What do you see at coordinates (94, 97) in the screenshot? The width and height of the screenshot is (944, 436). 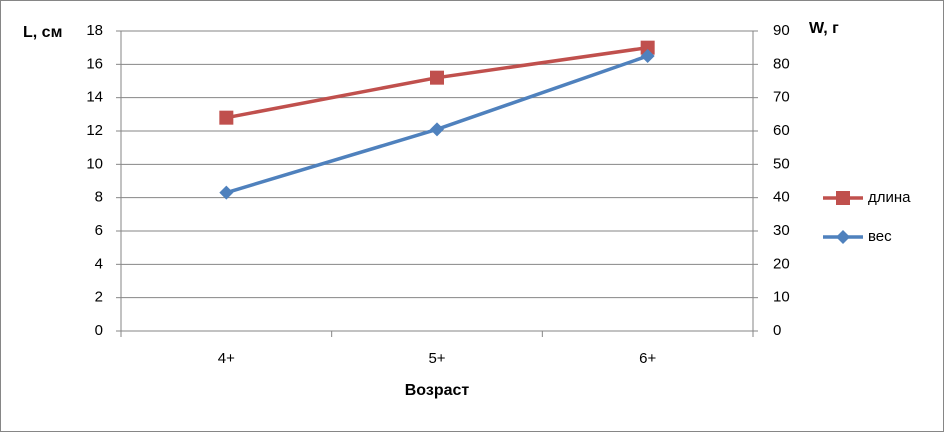 I see `y-tick-label: 14` at bounding box center [94, 97].